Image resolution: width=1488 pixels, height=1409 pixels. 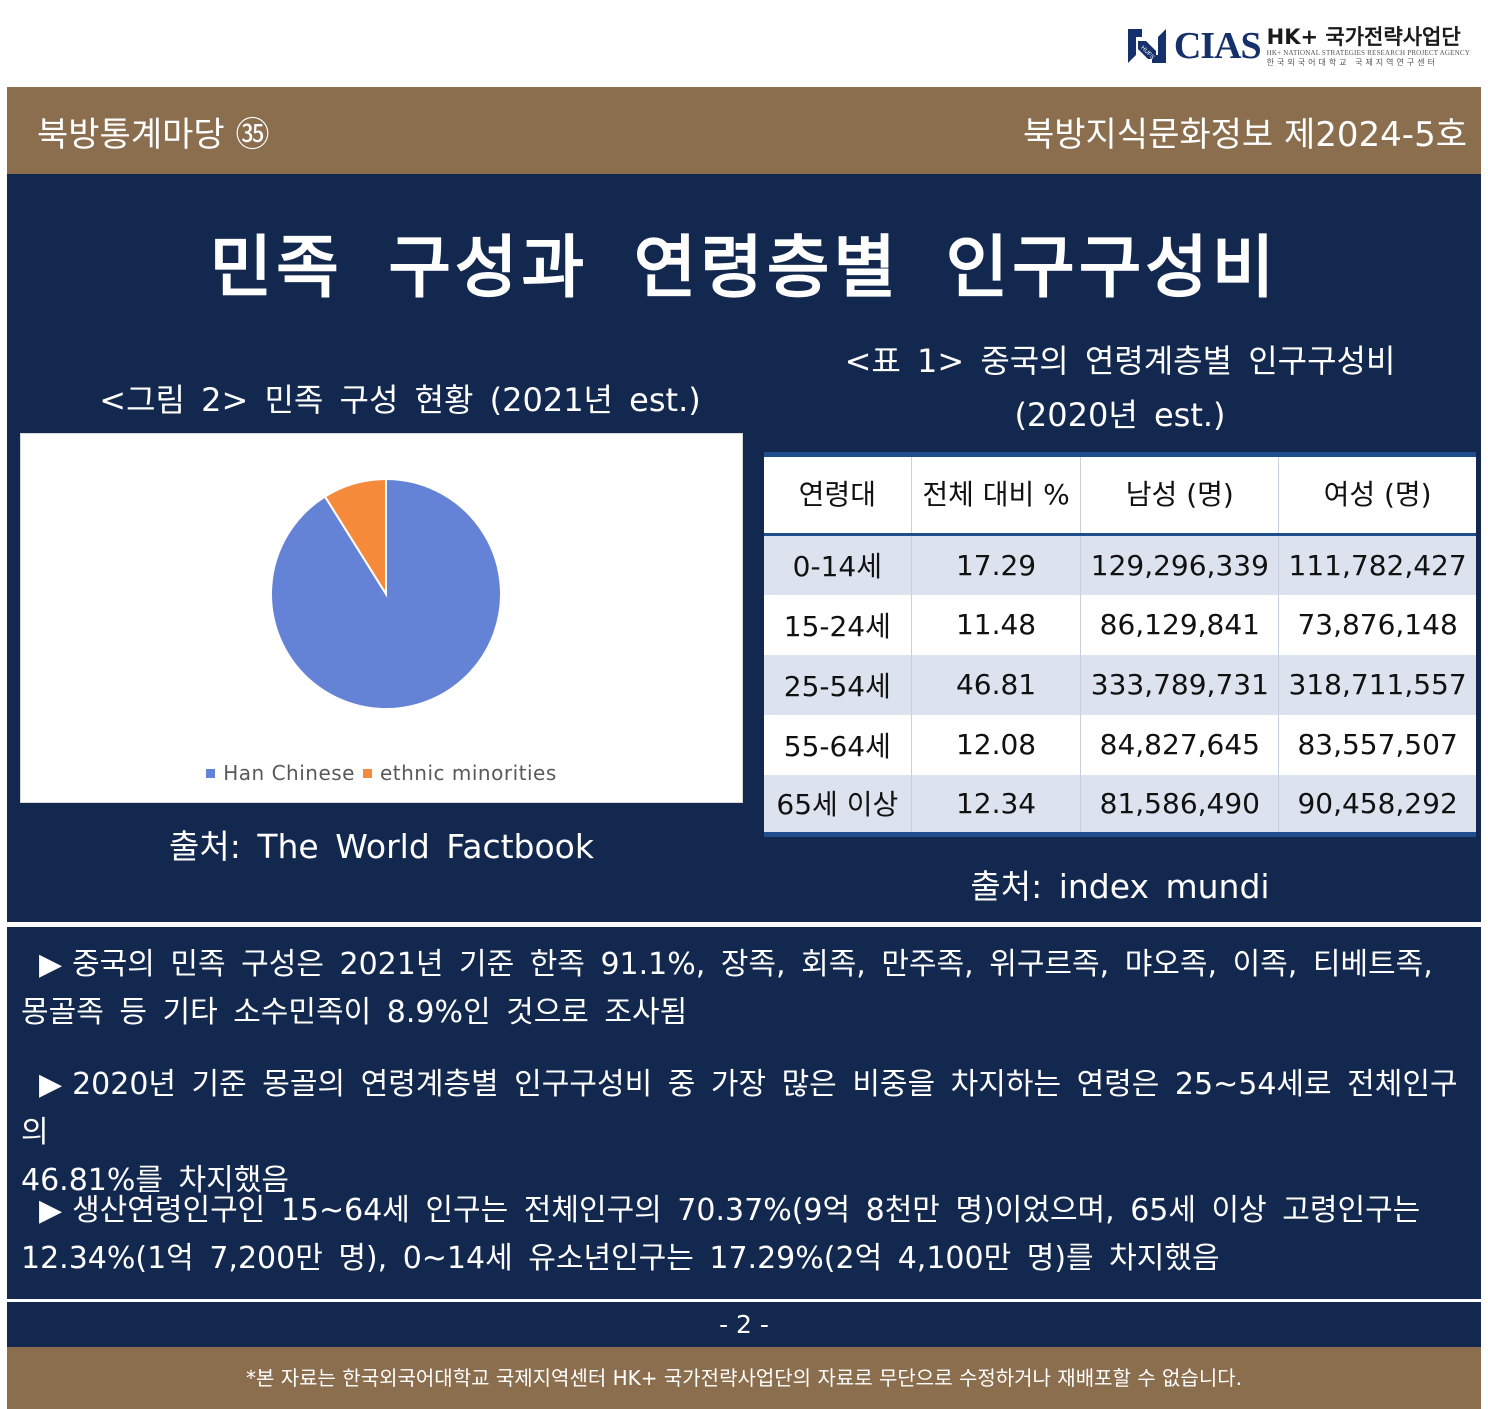 What do you see at coordinates (468, 773) in the screenshot?
I see `legend-label-minorities: ethnic minorities` at bounding box center [468, 773].